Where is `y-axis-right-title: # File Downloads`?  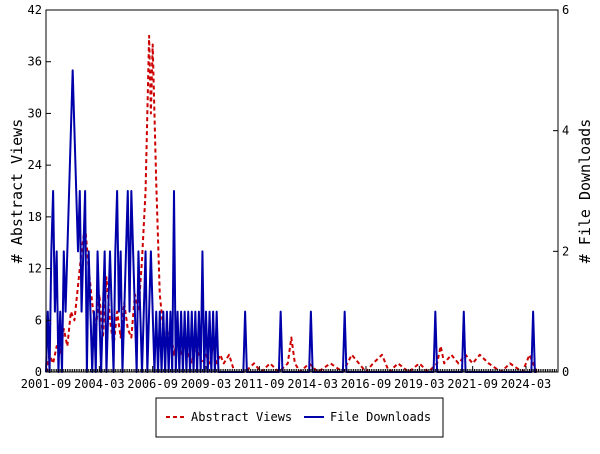
y-axis-right-title: # File Downloads is located at coordinates (585, 191).